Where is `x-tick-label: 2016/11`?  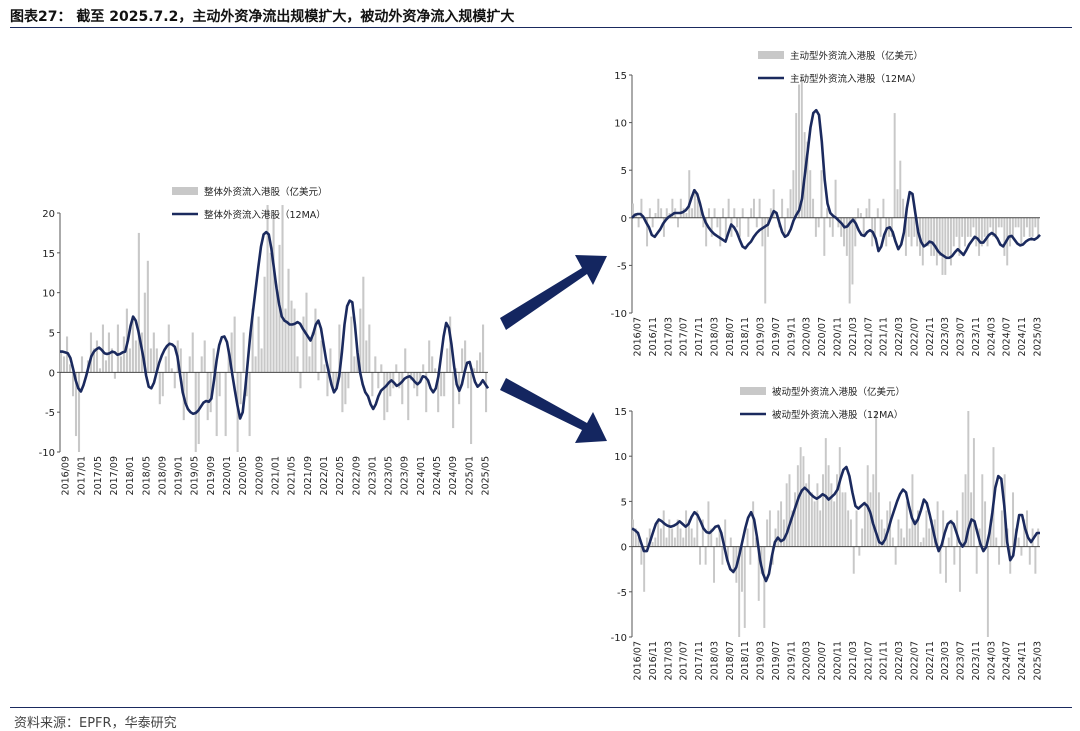 x-tick-label: 2016/11 is located at coordinates (653, 336).